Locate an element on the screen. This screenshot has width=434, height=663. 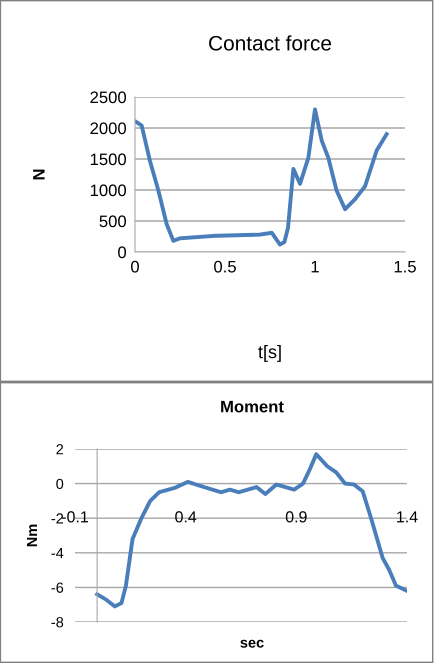
y-tick-label: 1000 is located at coordinates (108, 190).